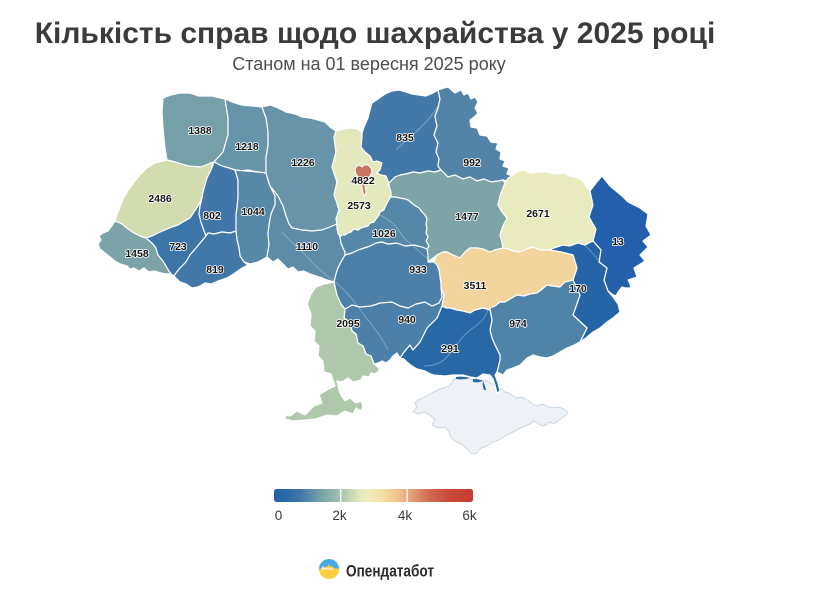 The width and height of the screenshot is (840, 593). What do you see at coordinates (538, 214) in the screenshot?
I see `svg-text: 2671` at bounding box center [538, 214].